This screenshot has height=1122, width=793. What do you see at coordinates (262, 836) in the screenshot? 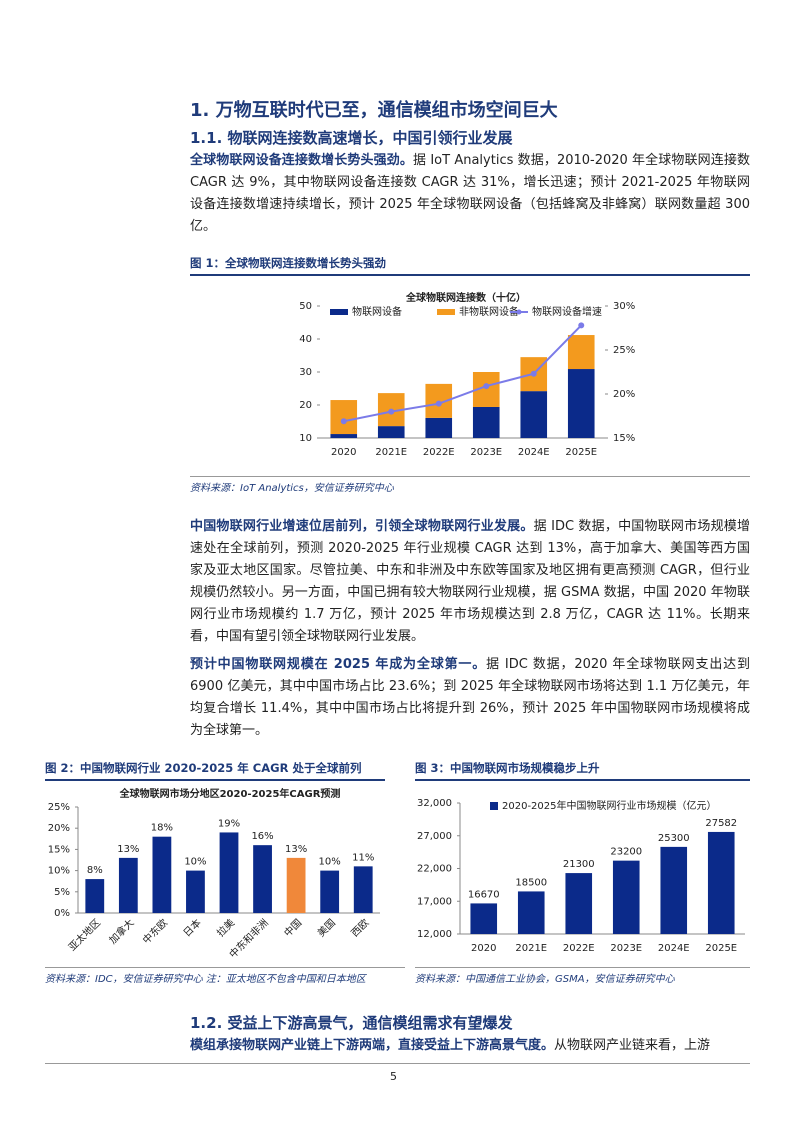
I see `data-label: 16%` at bounding box center [262, 836].